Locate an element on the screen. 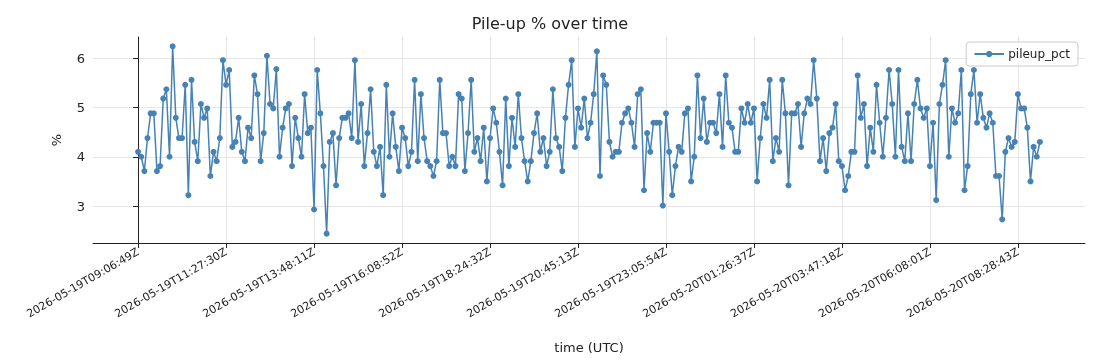 The image size is (1100, 360). x-axis-title: time (UTC) is located at coordinates (589, 347).